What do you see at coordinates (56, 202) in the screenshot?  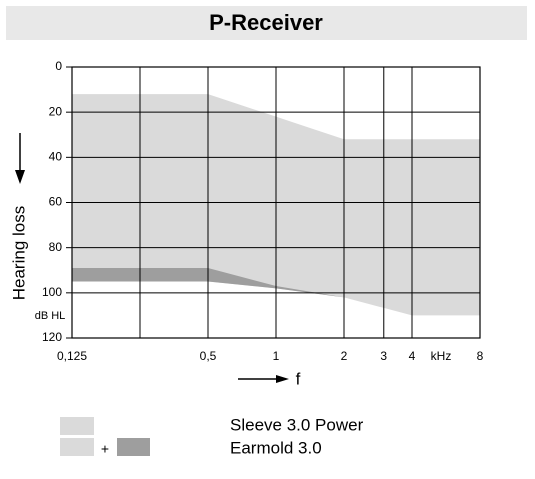 I see `y-tick-label: 60` at bounding box center [56, 202].